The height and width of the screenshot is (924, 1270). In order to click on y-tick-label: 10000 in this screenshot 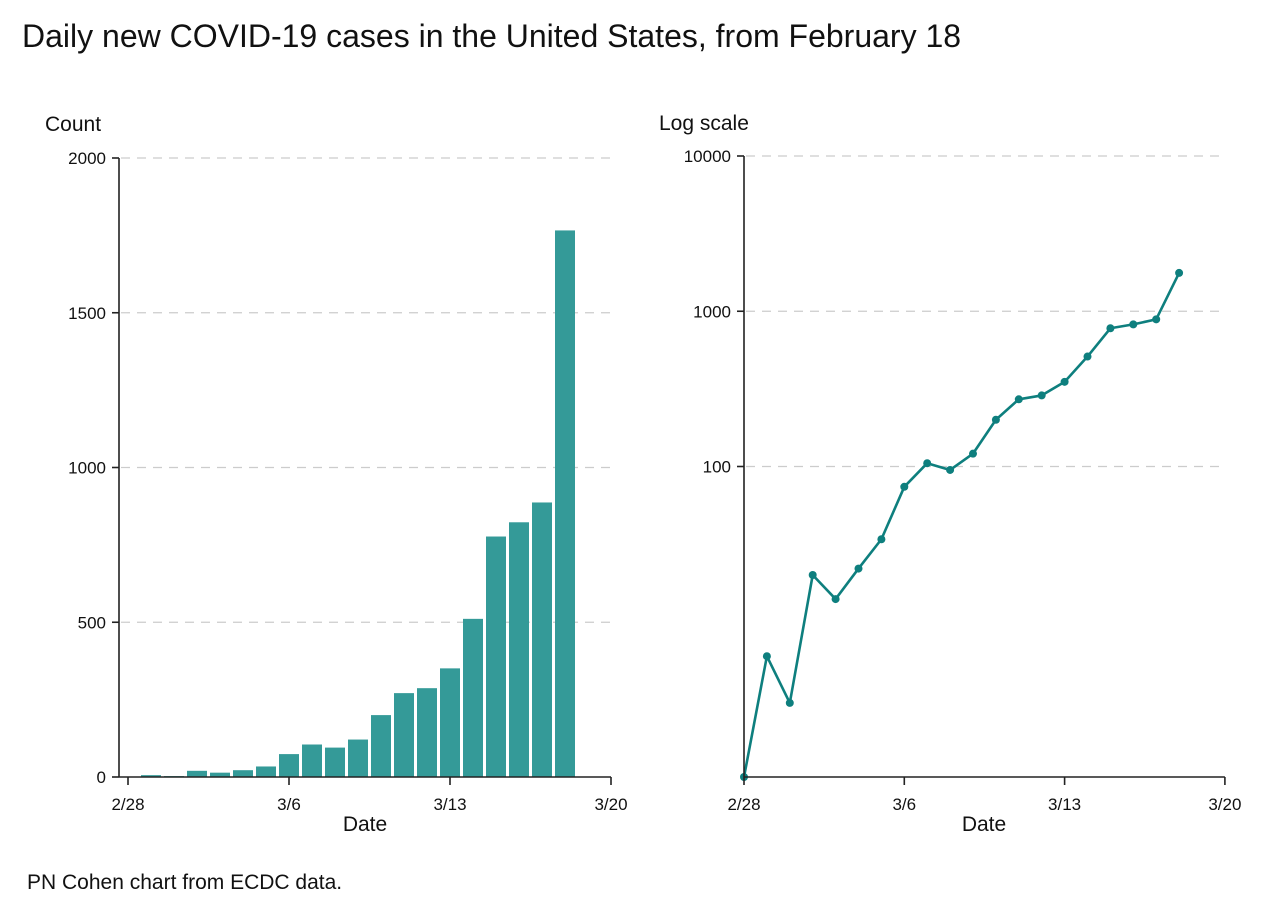, I will do `click(707, 156)`.